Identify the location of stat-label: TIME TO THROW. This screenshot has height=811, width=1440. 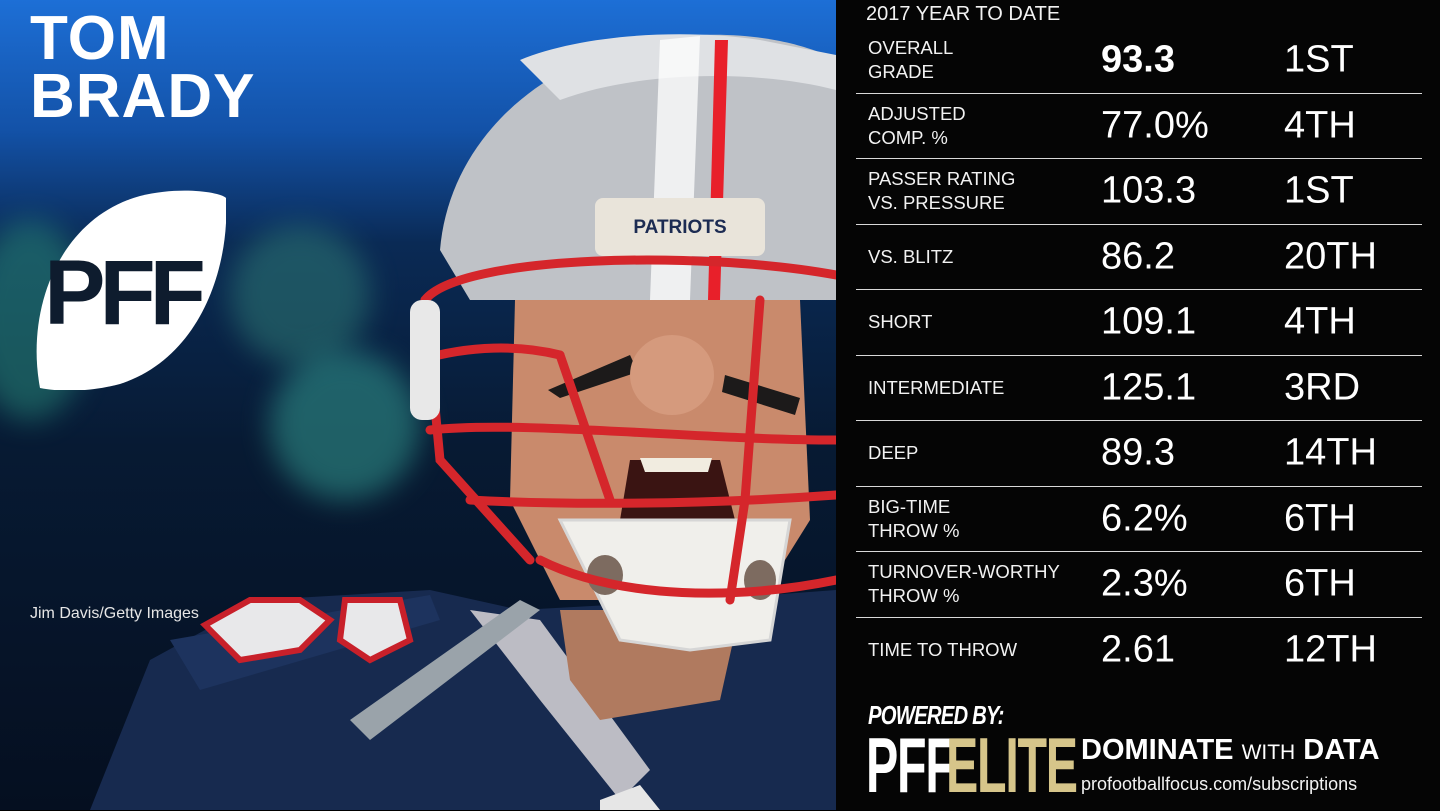
(943, 649).